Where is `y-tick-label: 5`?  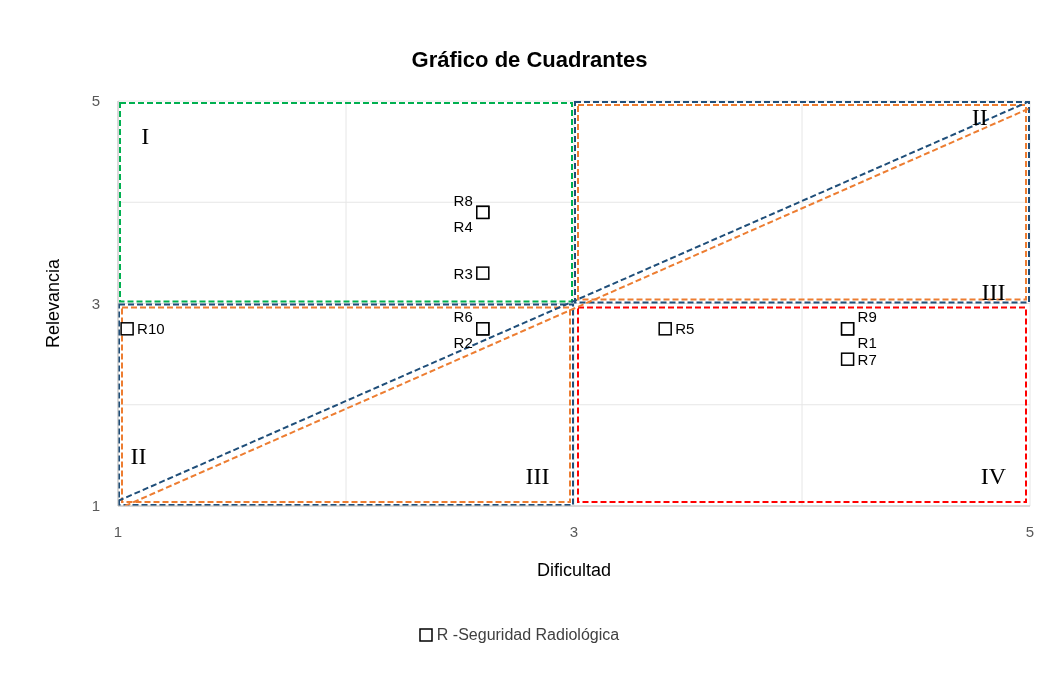
y-tick-label: 5 is located at coordinates (95, 101).